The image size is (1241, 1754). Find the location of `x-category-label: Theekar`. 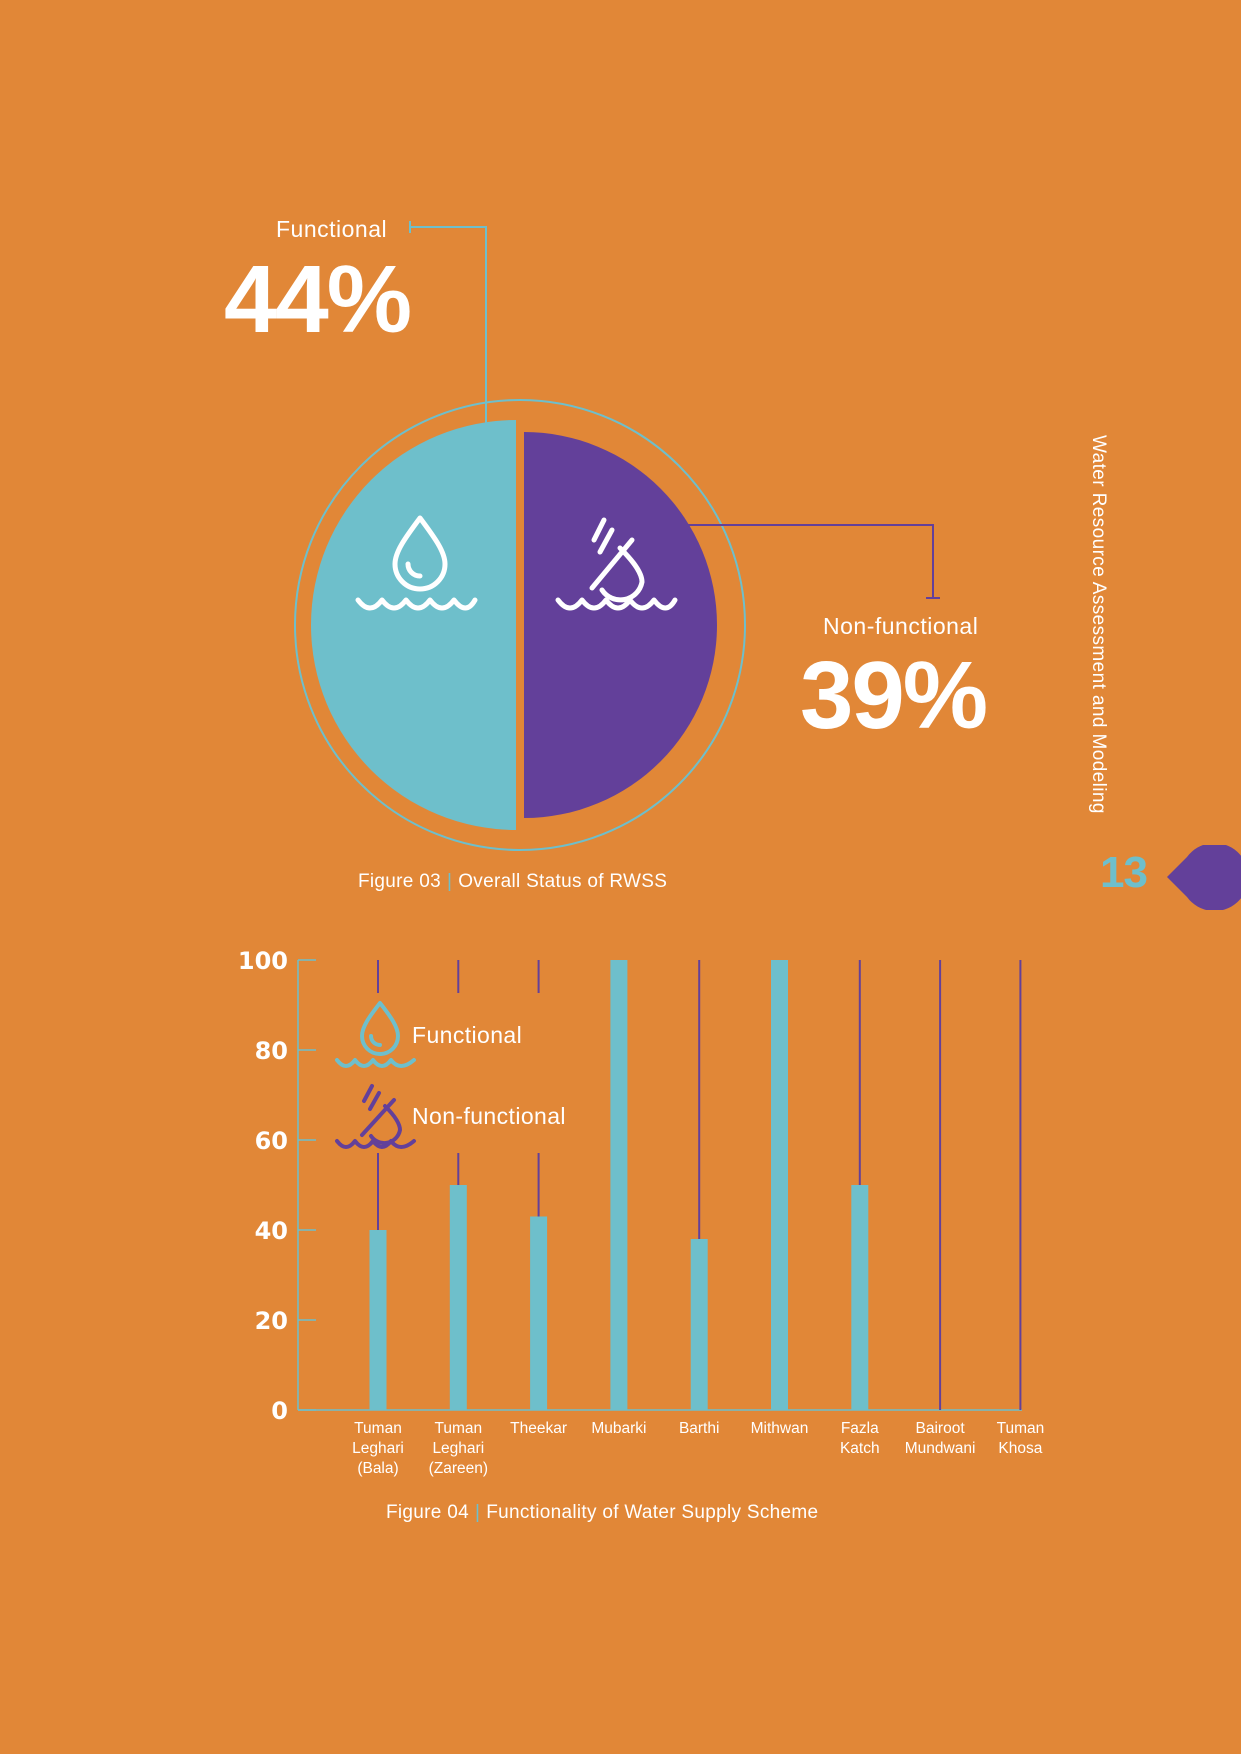

x-category-label: Theekar is located at coordinates (538, 1428).